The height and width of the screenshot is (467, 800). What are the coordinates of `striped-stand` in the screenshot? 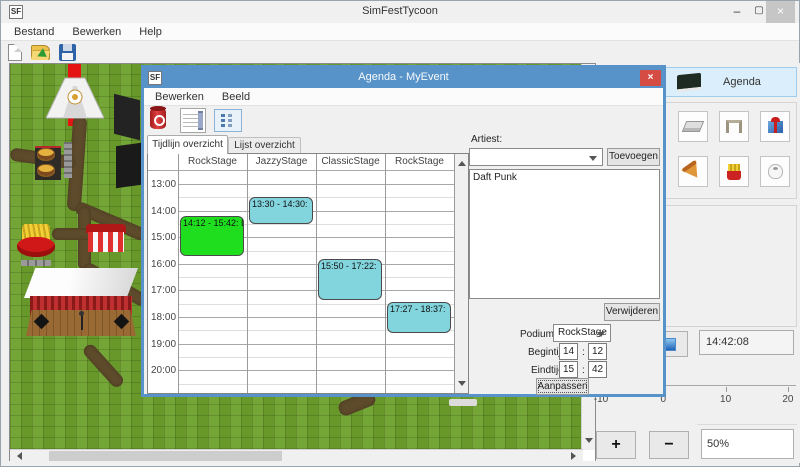 It's located at (106, 239).